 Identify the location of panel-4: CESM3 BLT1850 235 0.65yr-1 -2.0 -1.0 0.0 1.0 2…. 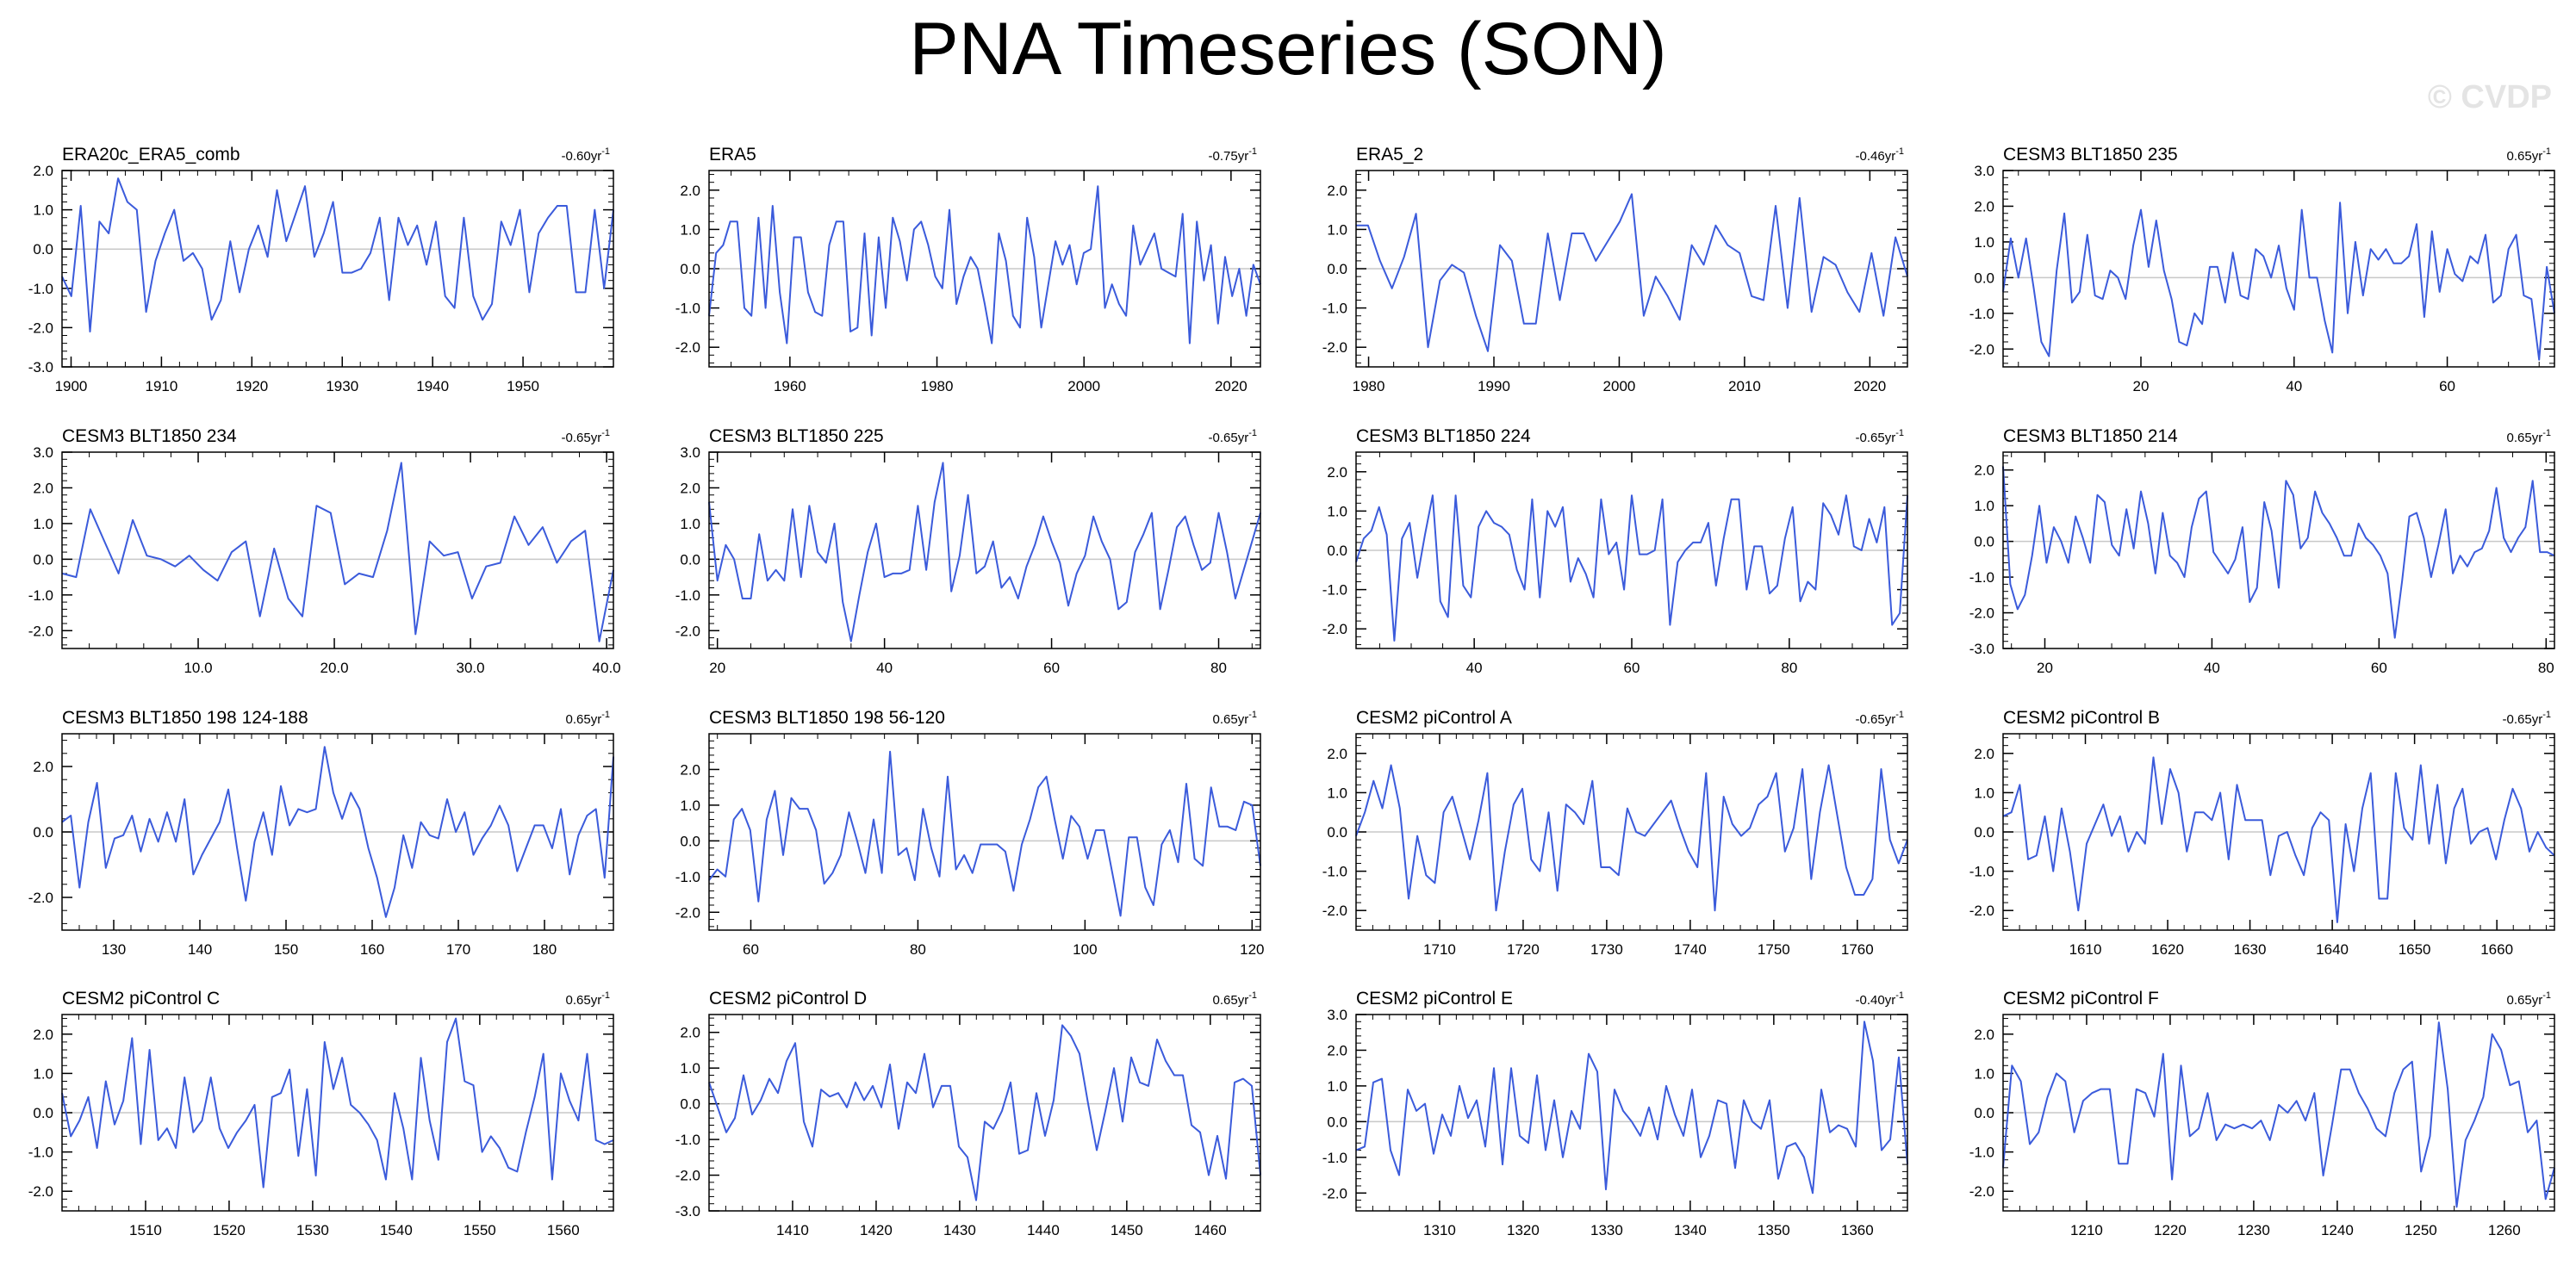
(2262, 269).